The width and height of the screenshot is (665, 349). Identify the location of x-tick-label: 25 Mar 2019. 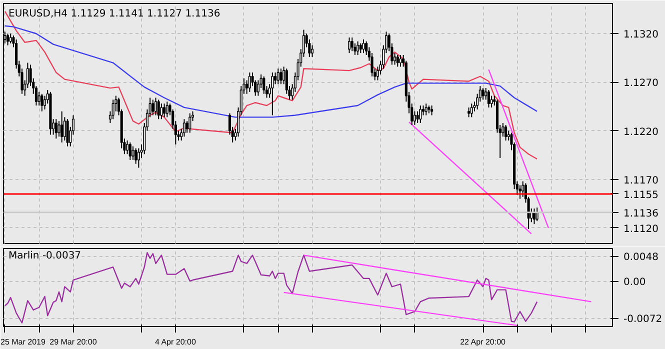
(23, 342).